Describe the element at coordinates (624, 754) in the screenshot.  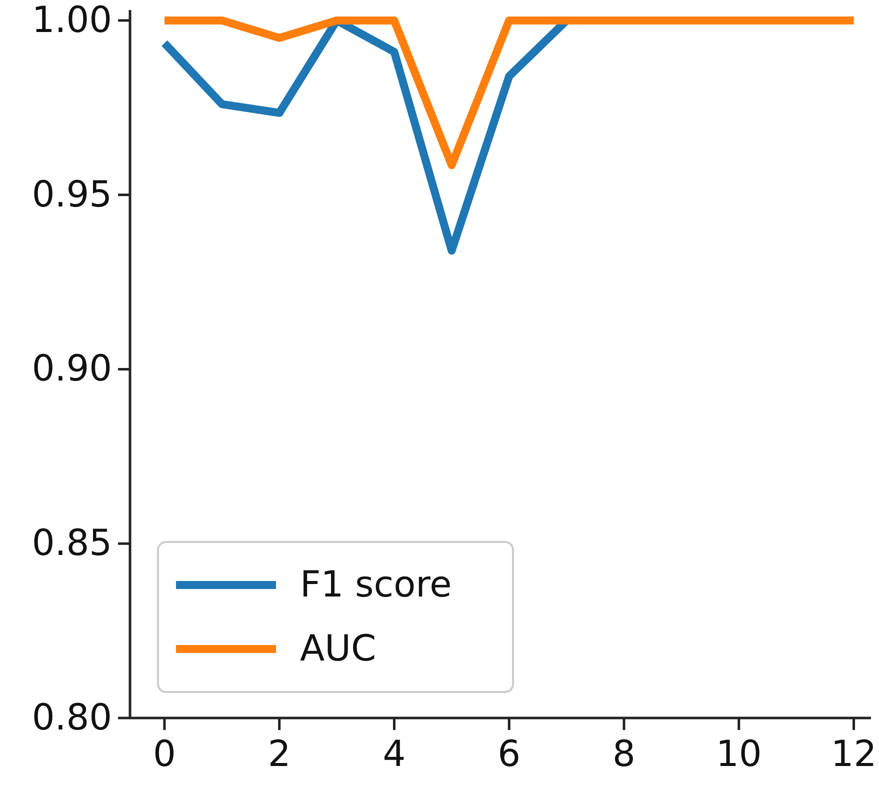
I see `x-tick-label: 8` at that location.